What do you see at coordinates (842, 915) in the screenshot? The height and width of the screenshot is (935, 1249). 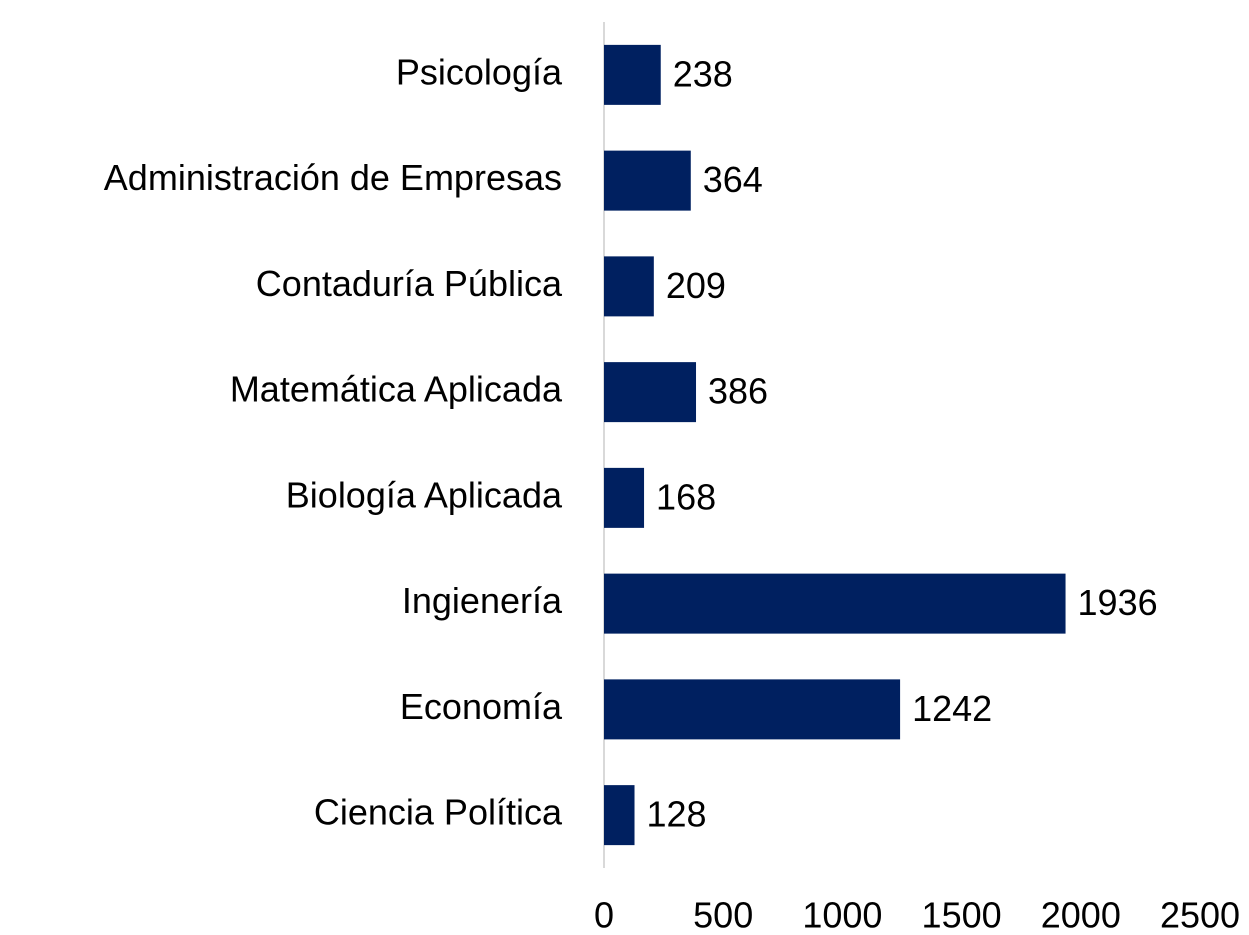 I see `x-tick-label: 1000` at bounding box center [842, 915].